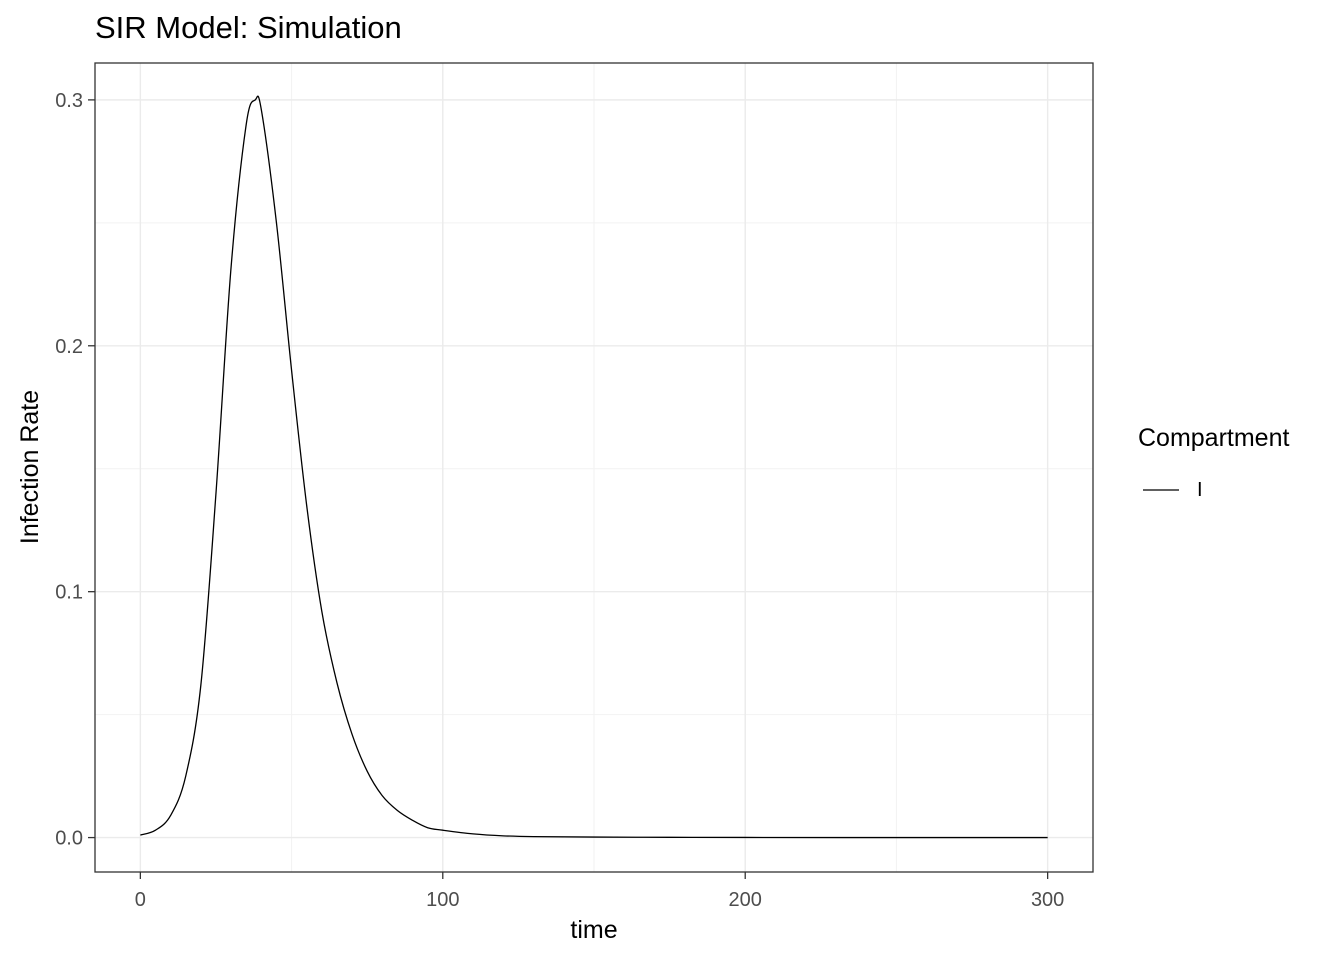  What do you see at coordinates (745, 900) in the screenshot?
I see `x-tick-label: 200` at bounding box center [745, 900].